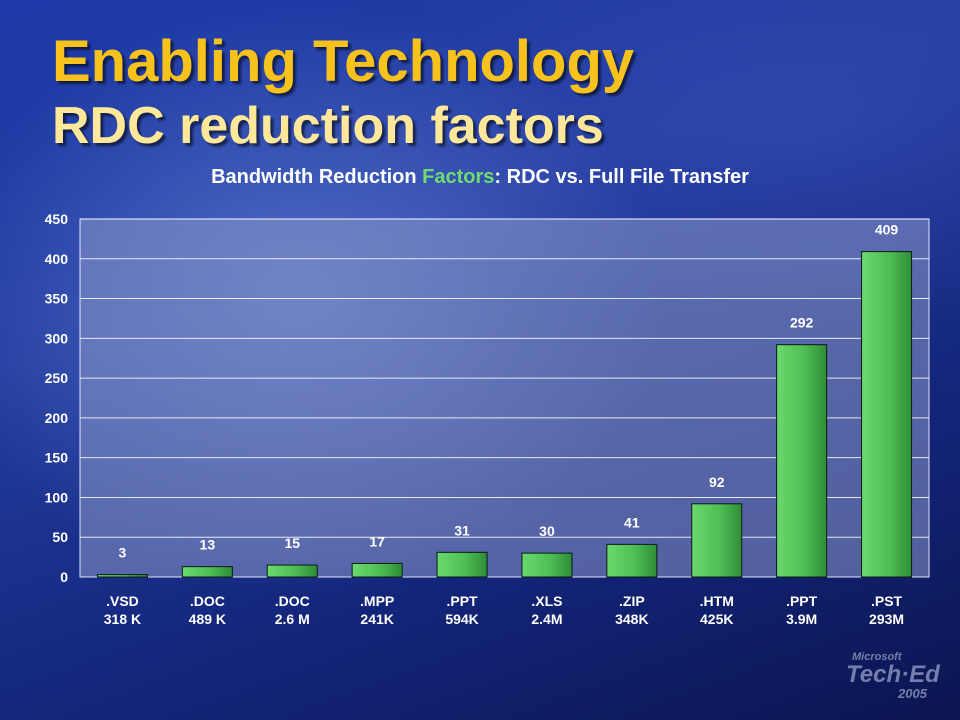  What do you see at coordinates (717, 482) in the screenshot?
I see `bar-value-label: 92` at bounding box center [717, 482].